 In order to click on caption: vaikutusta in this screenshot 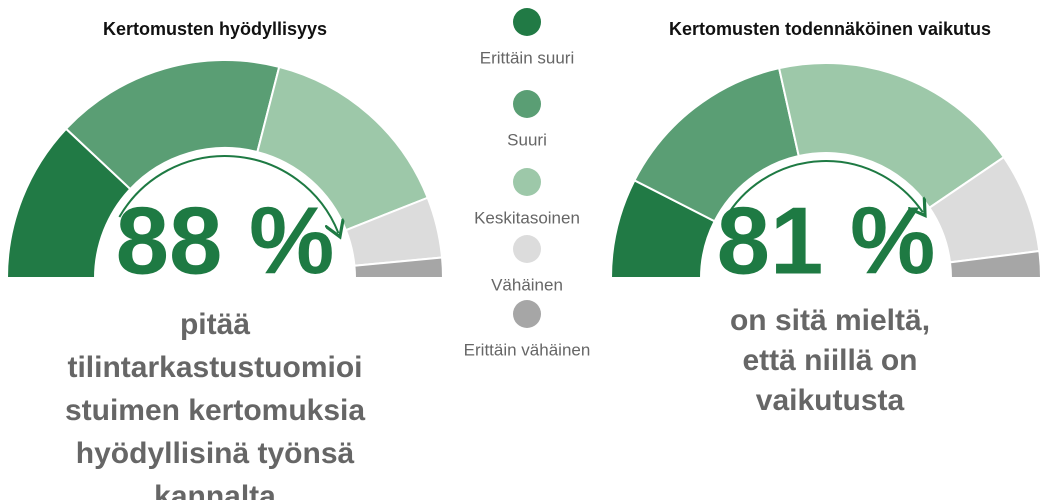, I will do `click(830, 400)`.